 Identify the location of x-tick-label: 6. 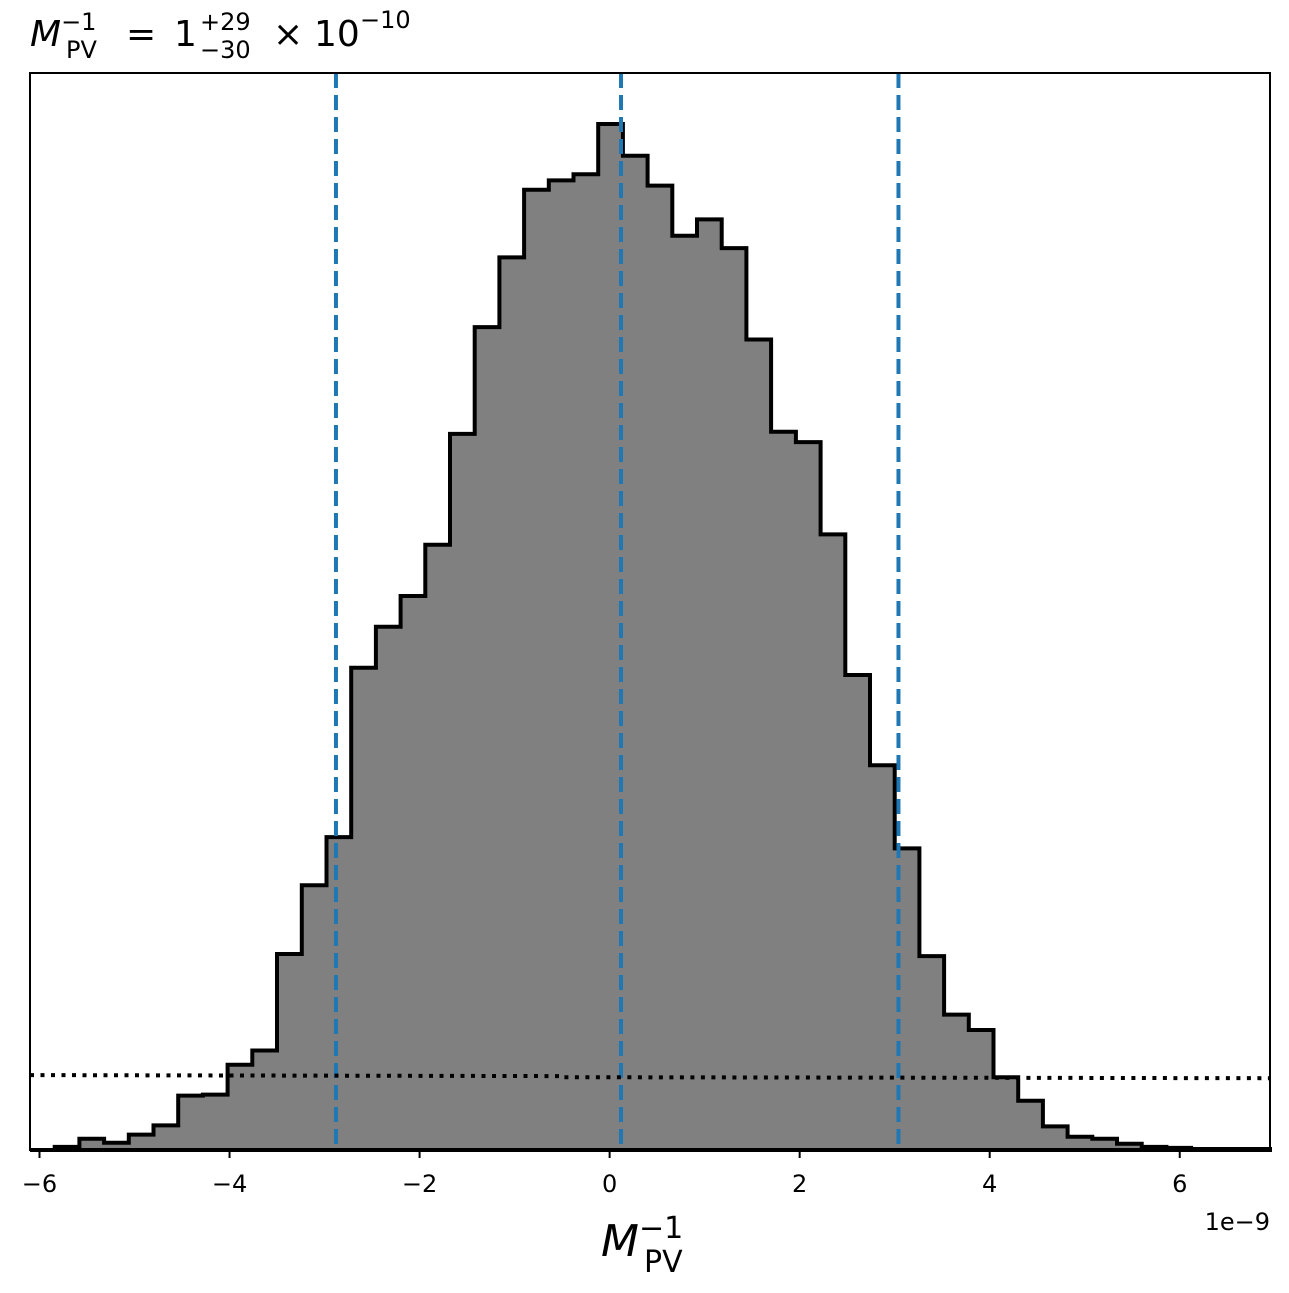
(1179, 1184).